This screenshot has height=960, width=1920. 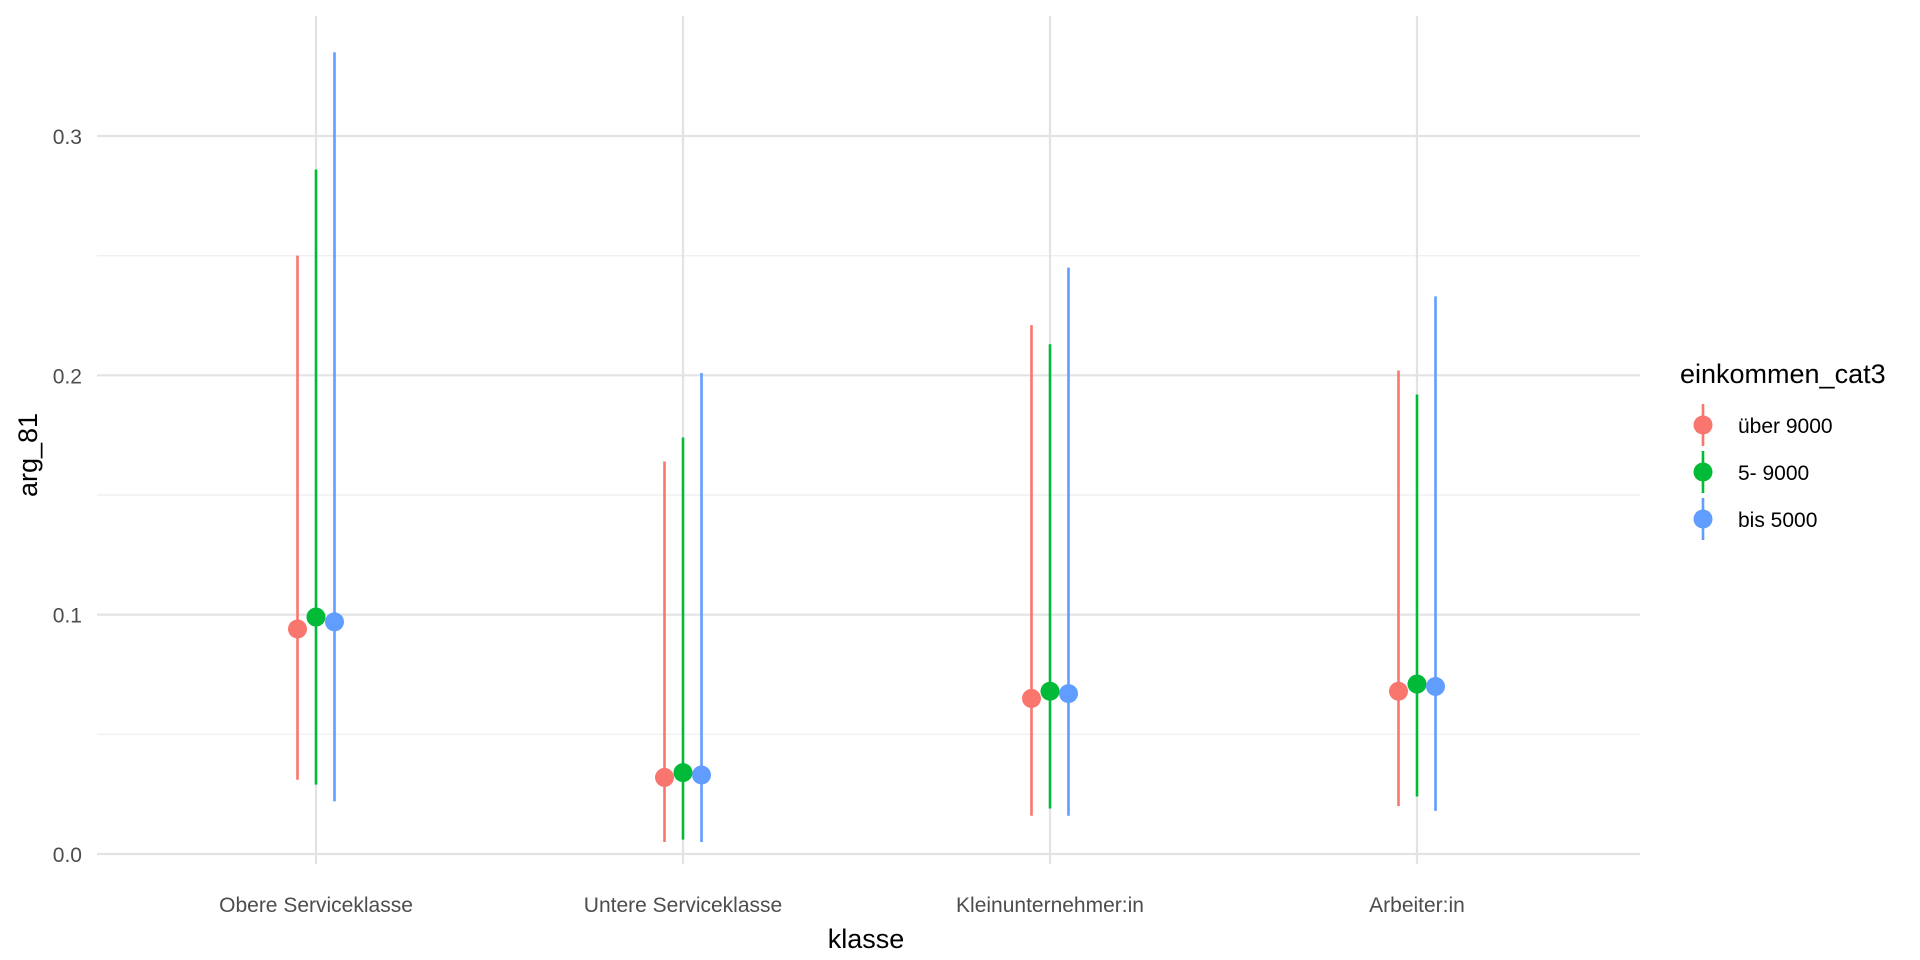 What do you see at coordinates (67, 376) in the screenshot?
I see `y-tick-label: 0.2` at bounding box center [67, 376].